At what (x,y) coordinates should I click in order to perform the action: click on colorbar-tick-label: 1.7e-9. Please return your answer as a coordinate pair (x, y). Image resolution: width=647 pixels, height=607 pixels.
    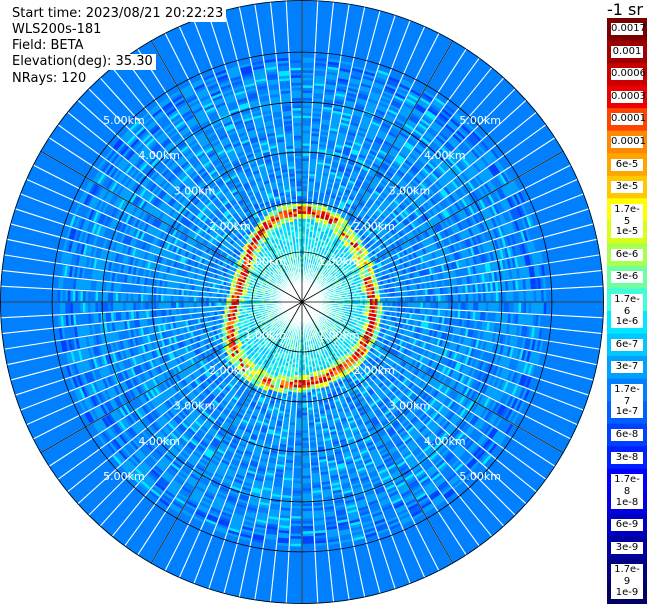
    Looking at the image, I should click on (627, 576).